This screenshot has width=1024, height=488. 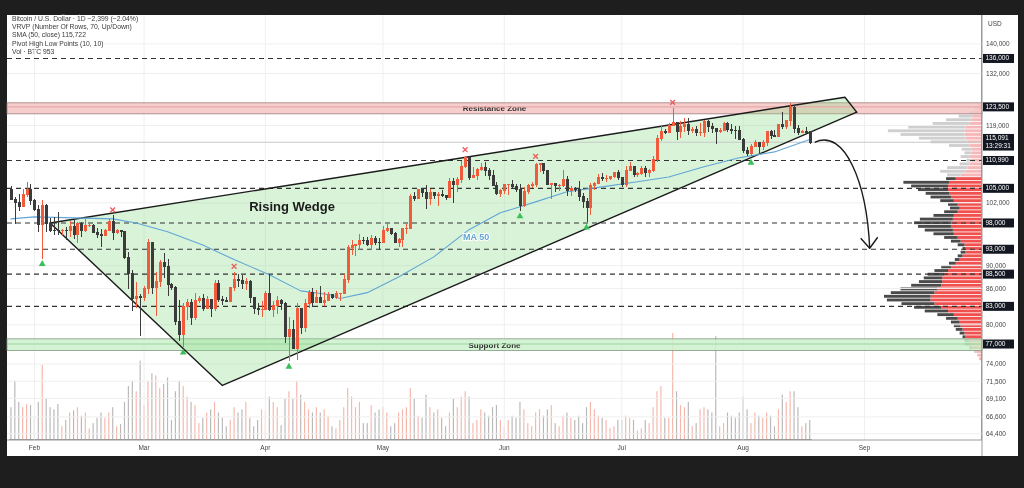 What do you see at coordinates (494, 109) in the screenshot?
I see `band-label: Resistance Zone` at bounding box center [494, 109].